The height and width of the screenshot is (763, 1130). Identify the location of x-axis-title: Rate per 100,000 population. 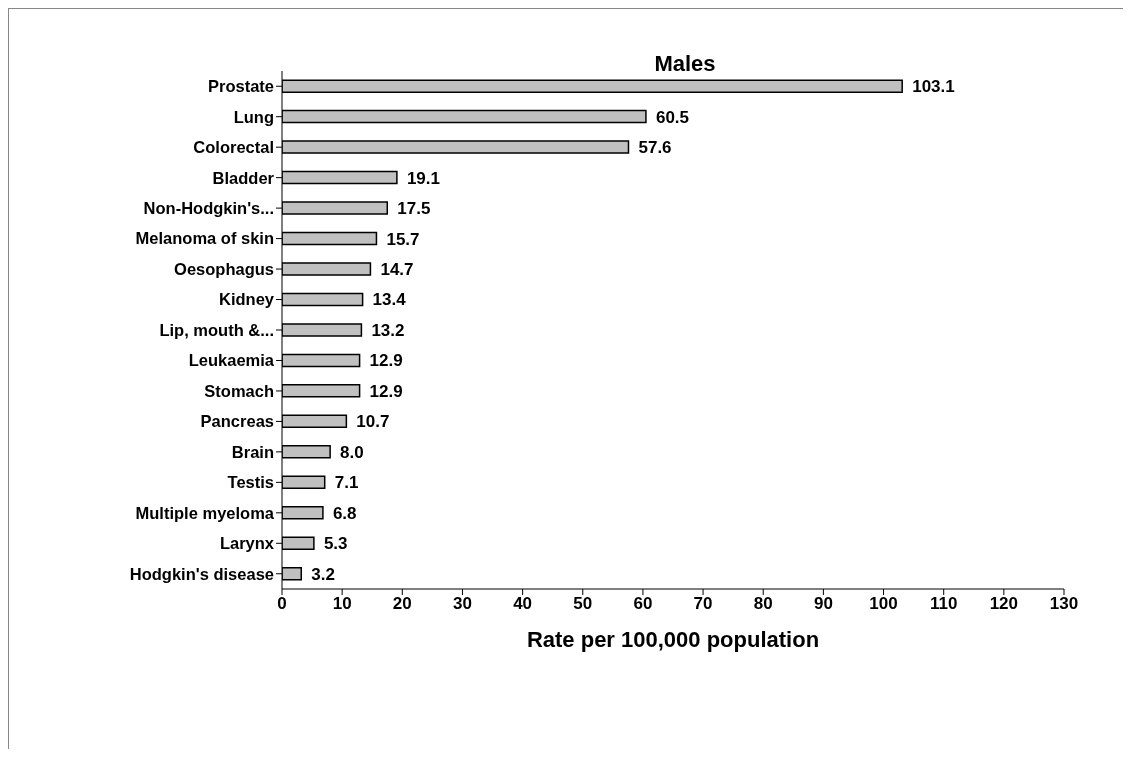
(673, 639).